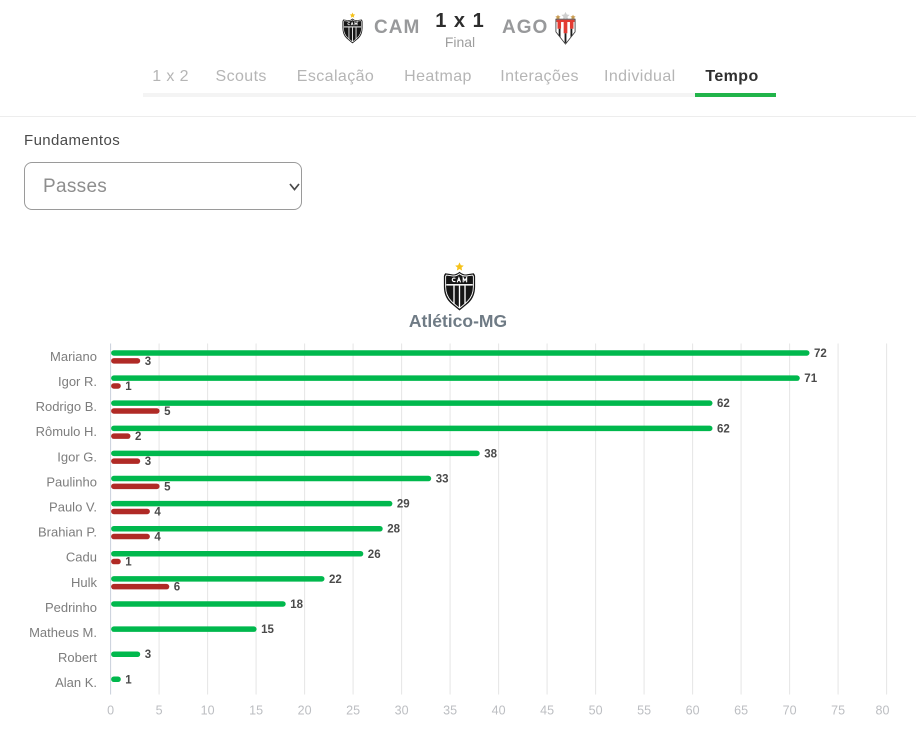 The width and height of the screenshot is (916, 746). Describe the element at coordinates (67, 532) in the screenshot. I see `svg-text: Brahian P.` at that location.